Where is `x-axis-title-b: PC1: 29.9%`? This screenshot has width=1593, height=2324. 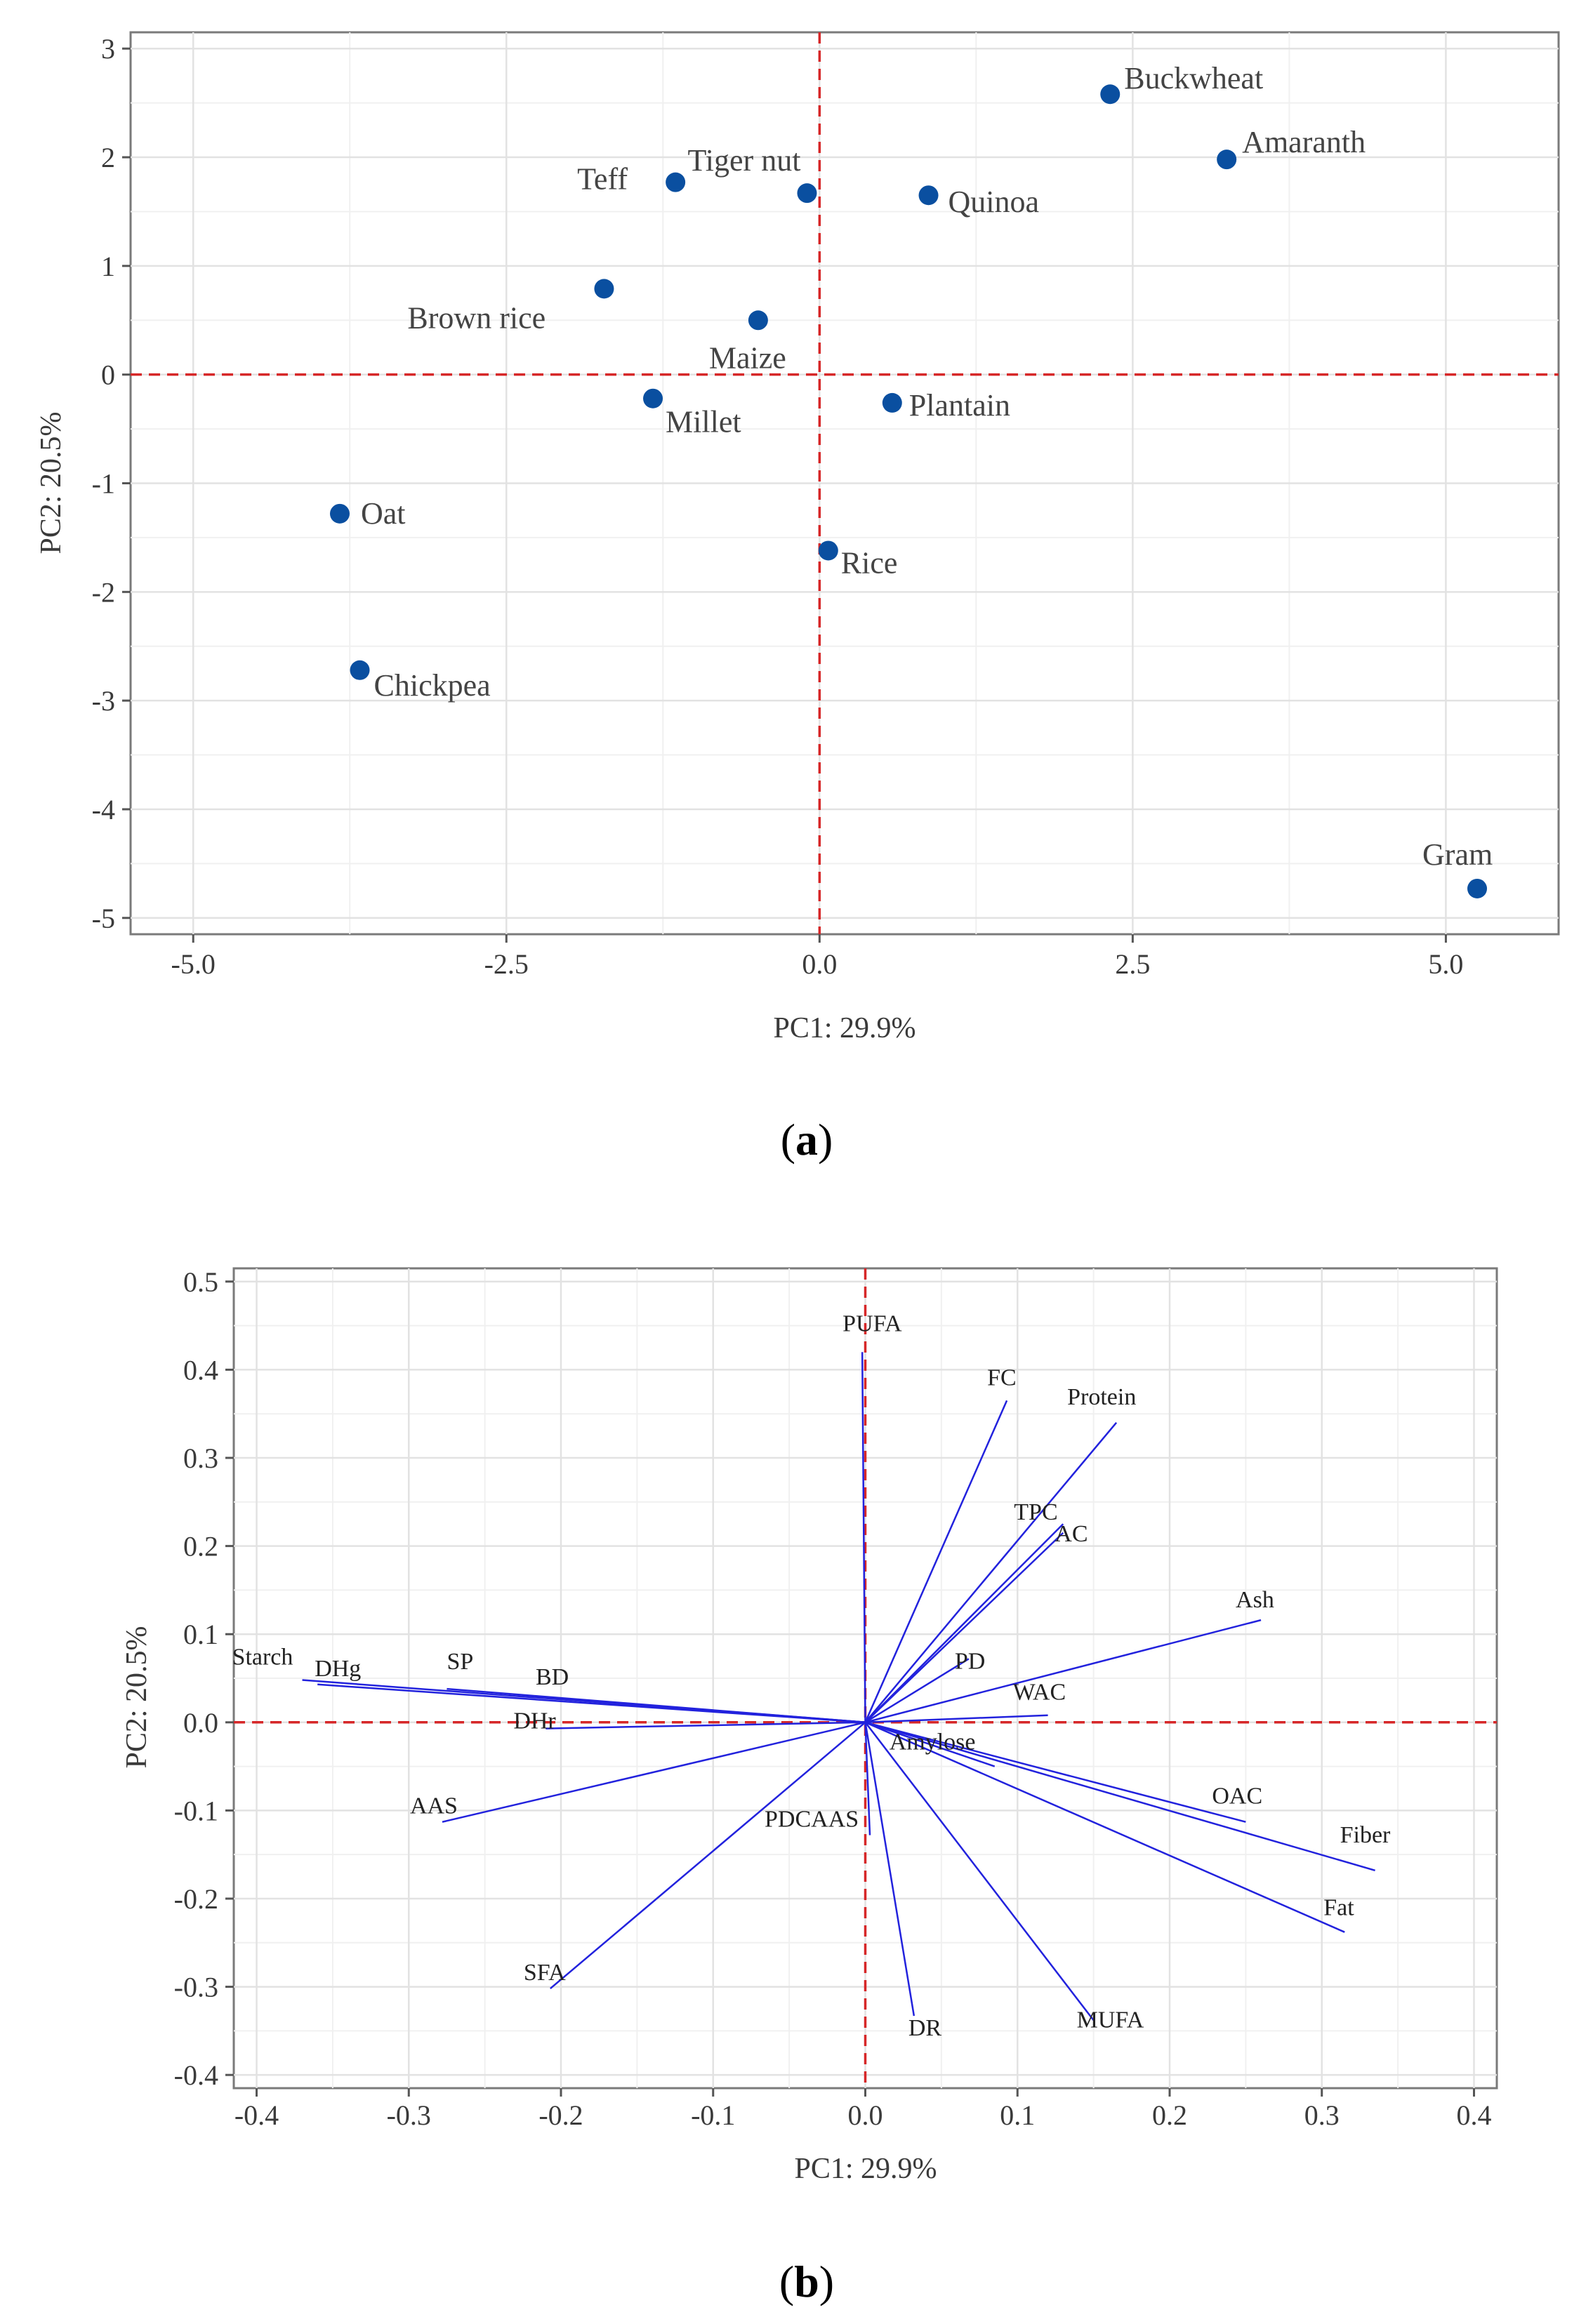
x-axis-title-b: PC1: 29.9% is located at coordinates (865, 2169).